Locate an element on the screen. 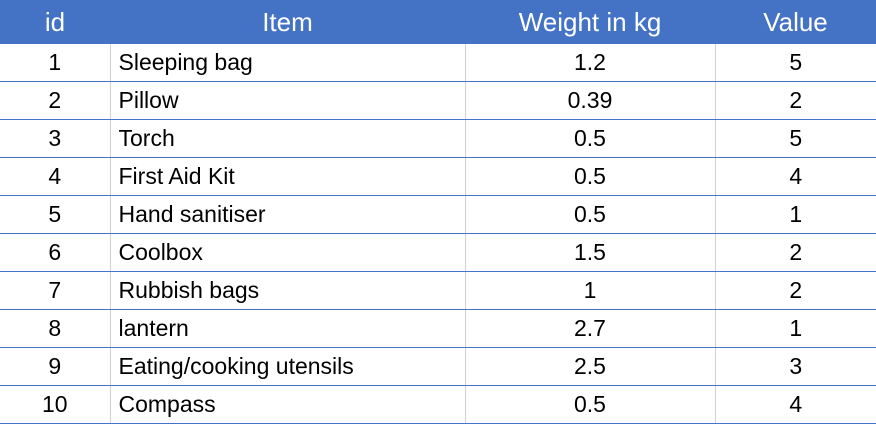  table-row: 4 First Aid Kit 0.5 4 is located at coordinates (438, 176).